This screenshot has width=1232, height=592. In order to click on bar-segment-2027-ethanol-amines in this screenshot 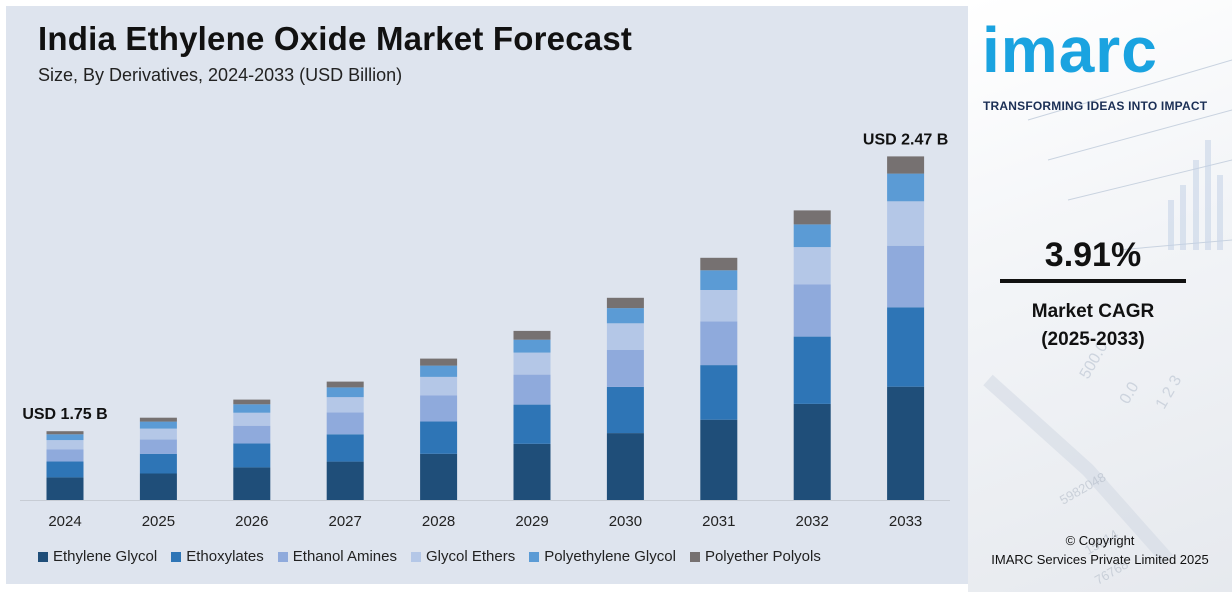, I will do `click(345, 423)`.